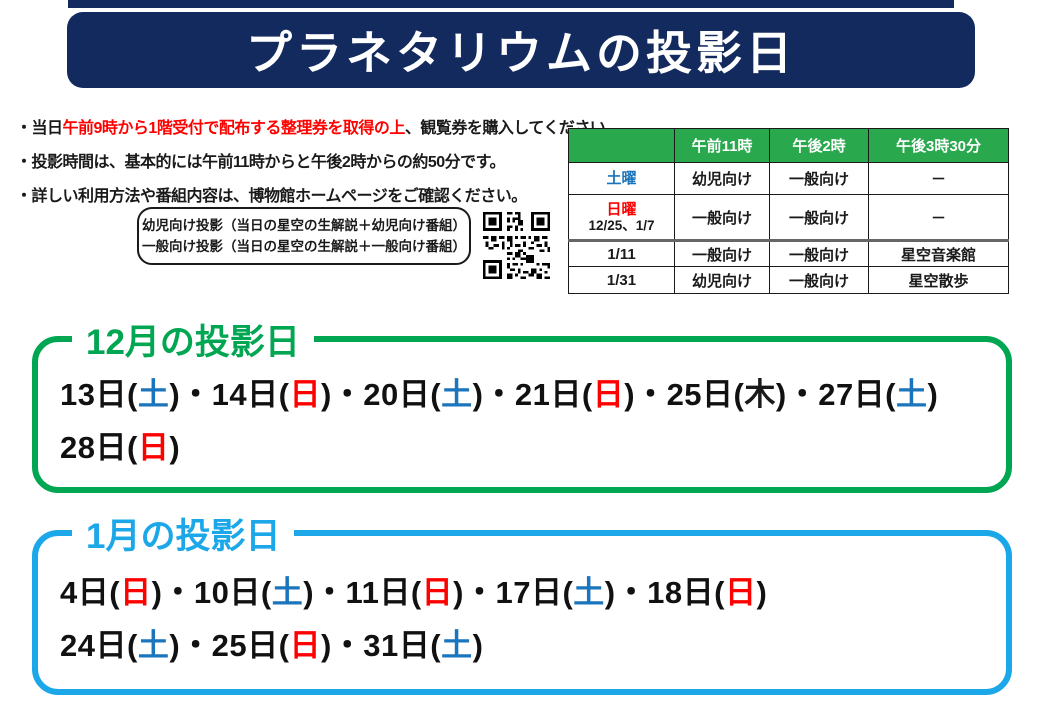 The height and width of the screenshot is (720, 1040). I want to click on title-banner: プラネタリウムの投影日, so click(521, 50).